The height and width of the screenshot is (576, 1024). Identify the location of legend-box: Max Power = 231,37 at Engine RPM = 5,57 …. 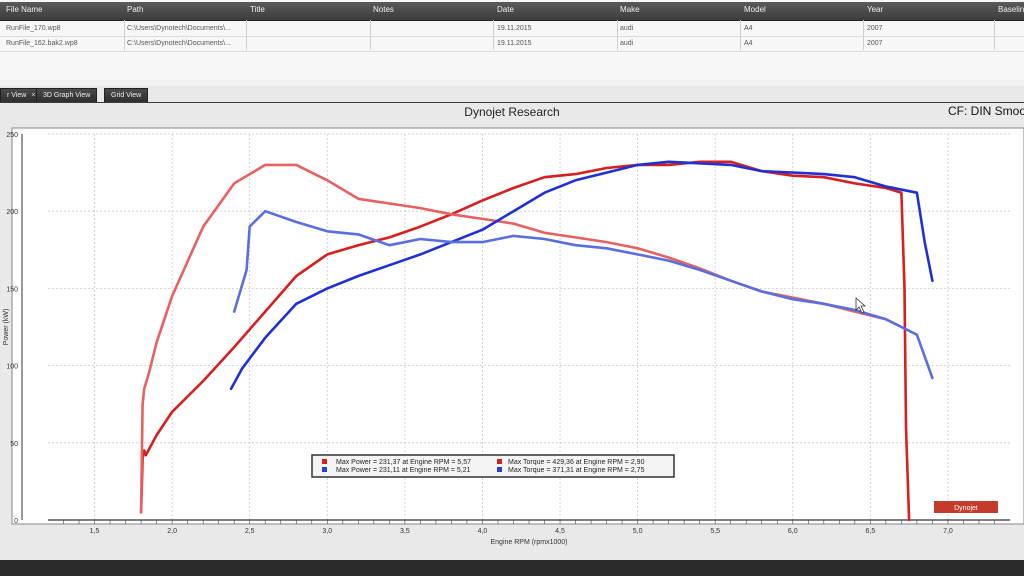
(493, 466).